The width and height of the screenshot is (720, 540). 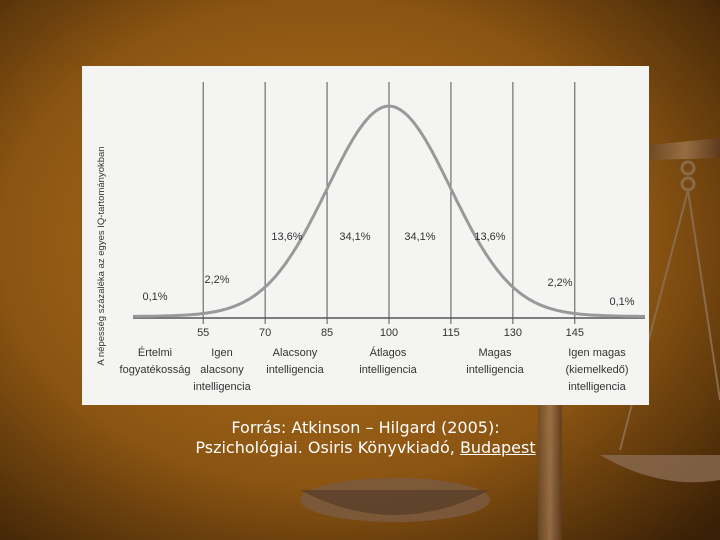 I want to click on link: Budapest, so click(x=497, y=447).